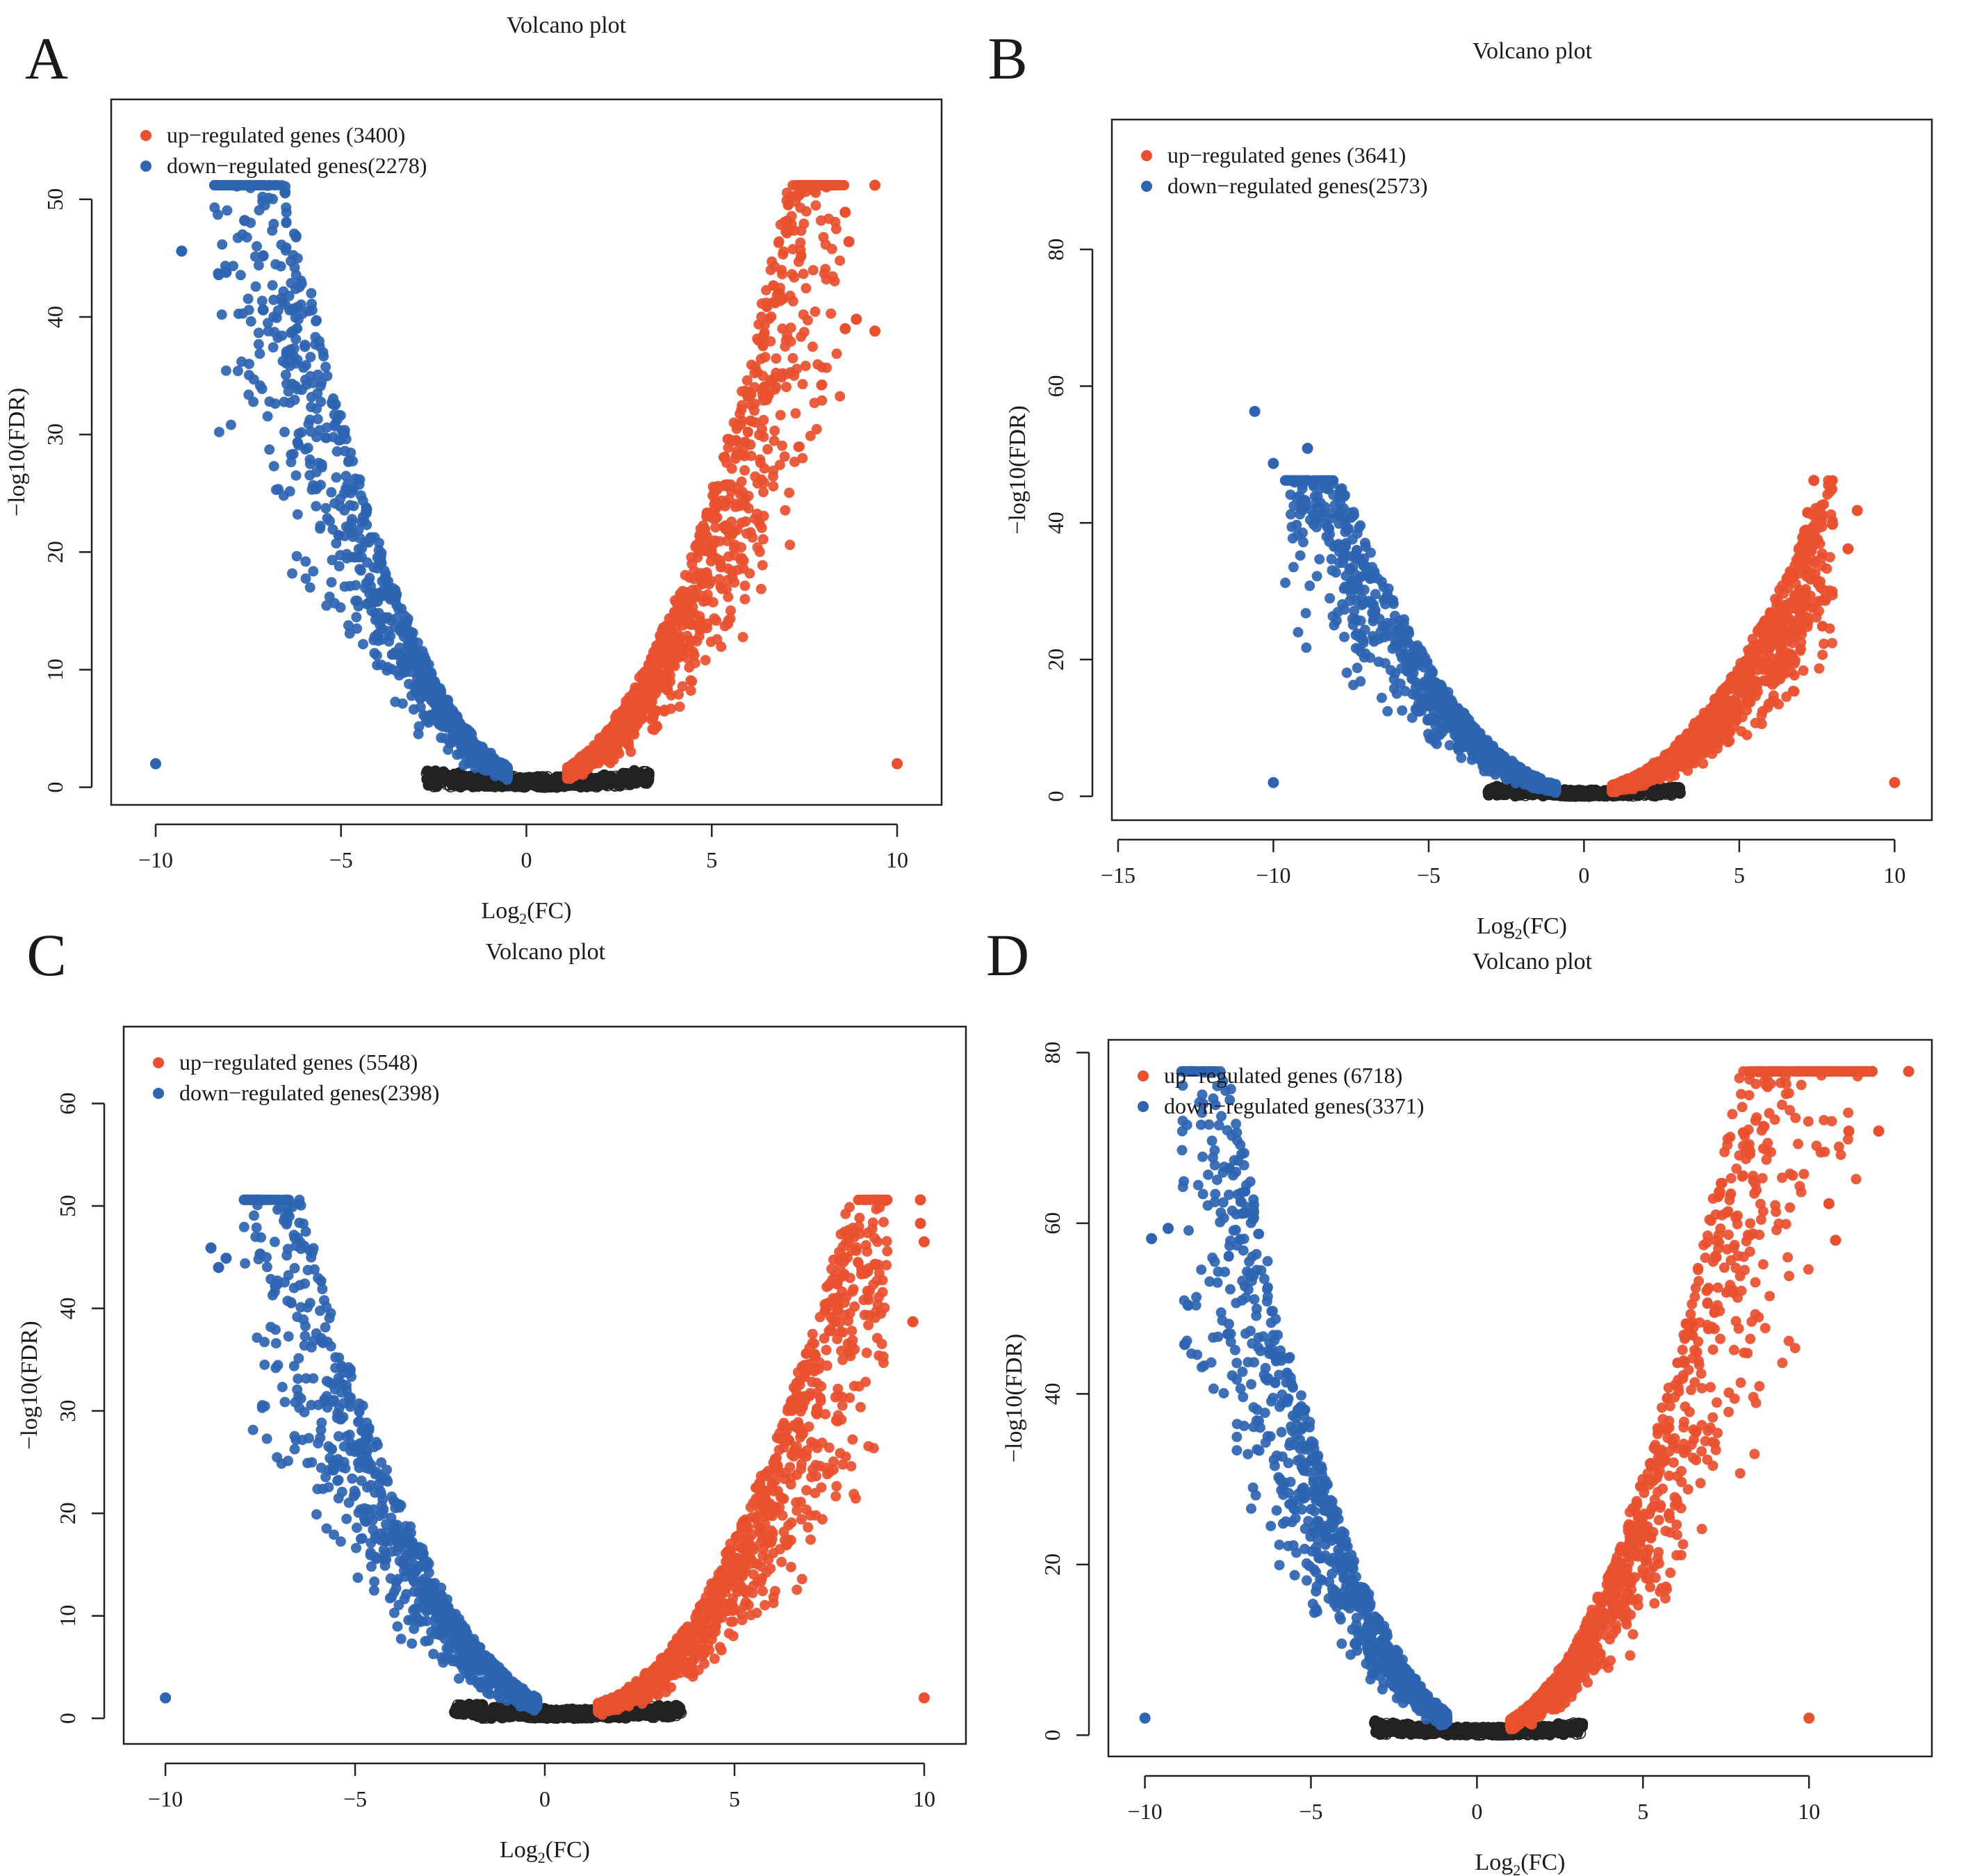 The width and height of the screenshot is (1968, 1876). What do you see at coordinates (711, 859) in the screenshot?
I see `x-tick-label: 5` at bounding box center [711, 859].